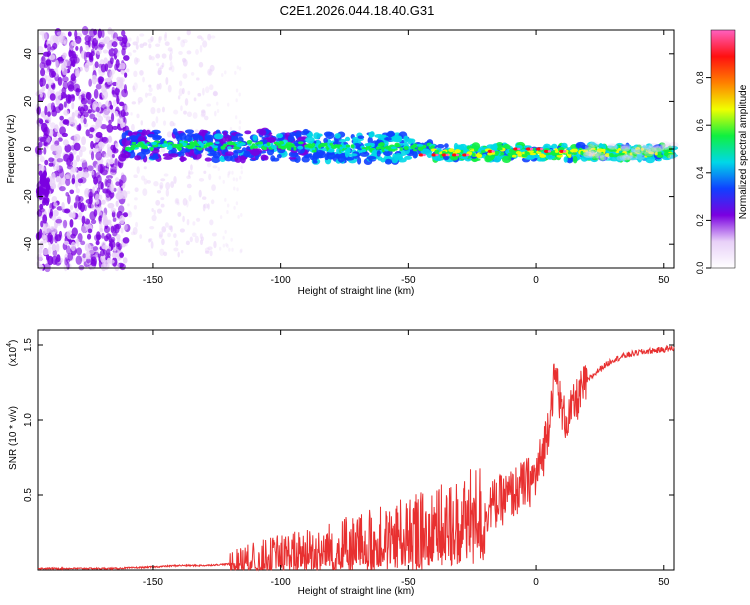  What do you see at coordinates (281, 582) in the screenshot?
I see `x-tick-label: -100` at bounding box center [281, 582].